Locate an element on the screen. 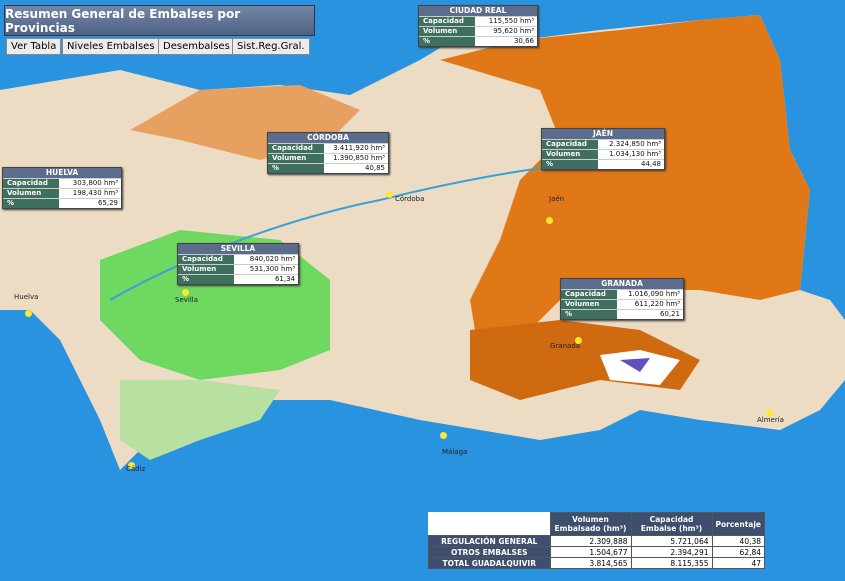 Image resolution: width=845 pixels, height=581 pixels. province-row: % 30,66 is located at coordinates (478, 41).